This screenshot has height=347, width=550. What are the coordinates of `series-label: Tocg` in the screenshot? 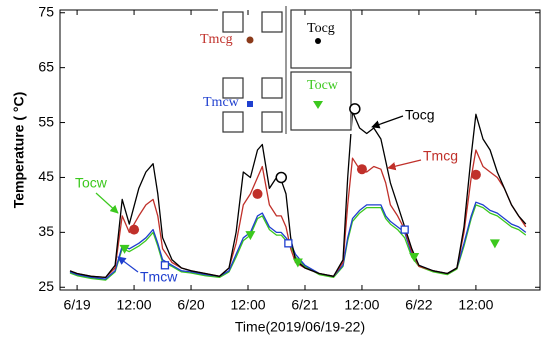 It's located at (420, 115).